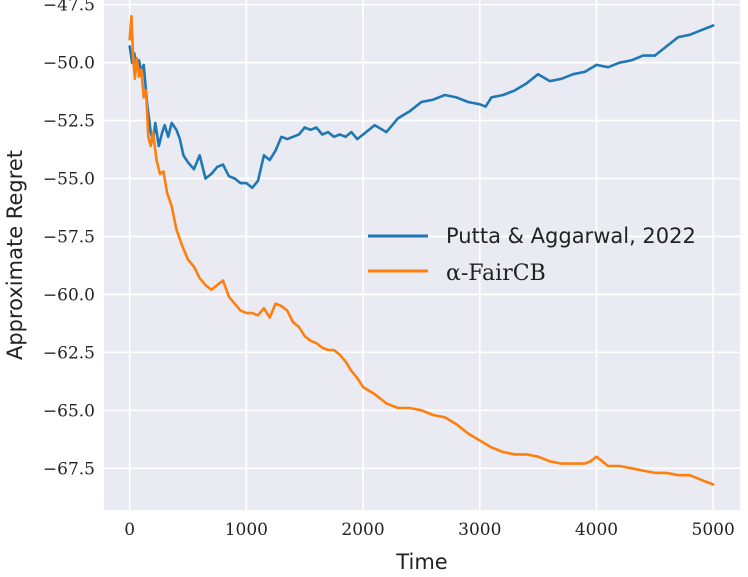  Describe the element at coordinates (246, 530) in the screenshot. I see `x-tick-label: 1000` at that location.